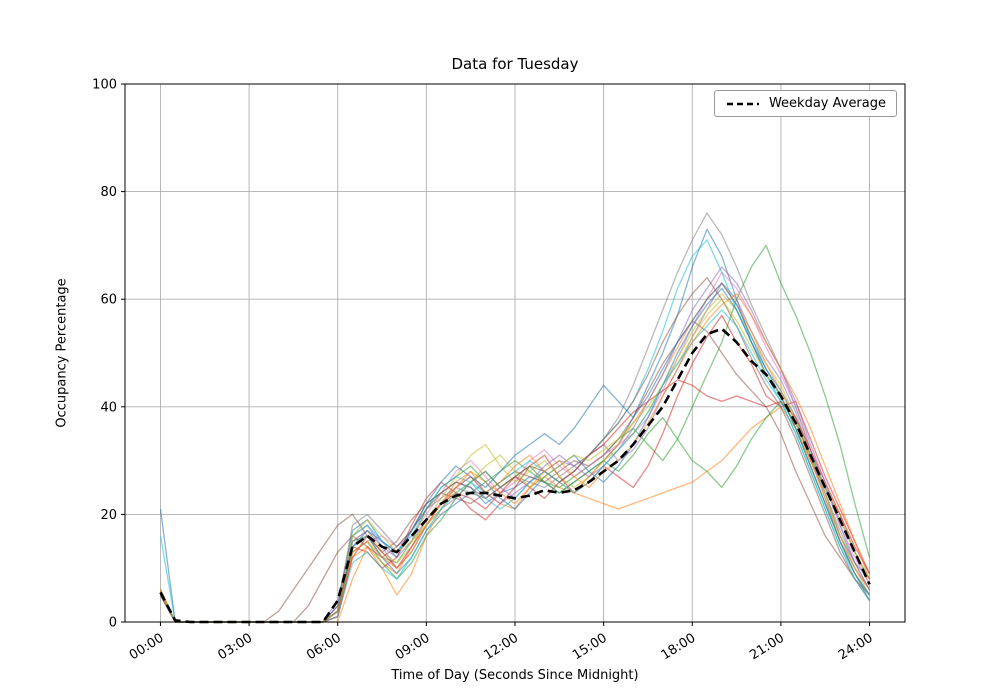 The image size is (1000, 700). What do you see at coordinates (742, 103) in the screenshot?
I see `legend-dashed-line-sample` at bounding box center [742, 103].